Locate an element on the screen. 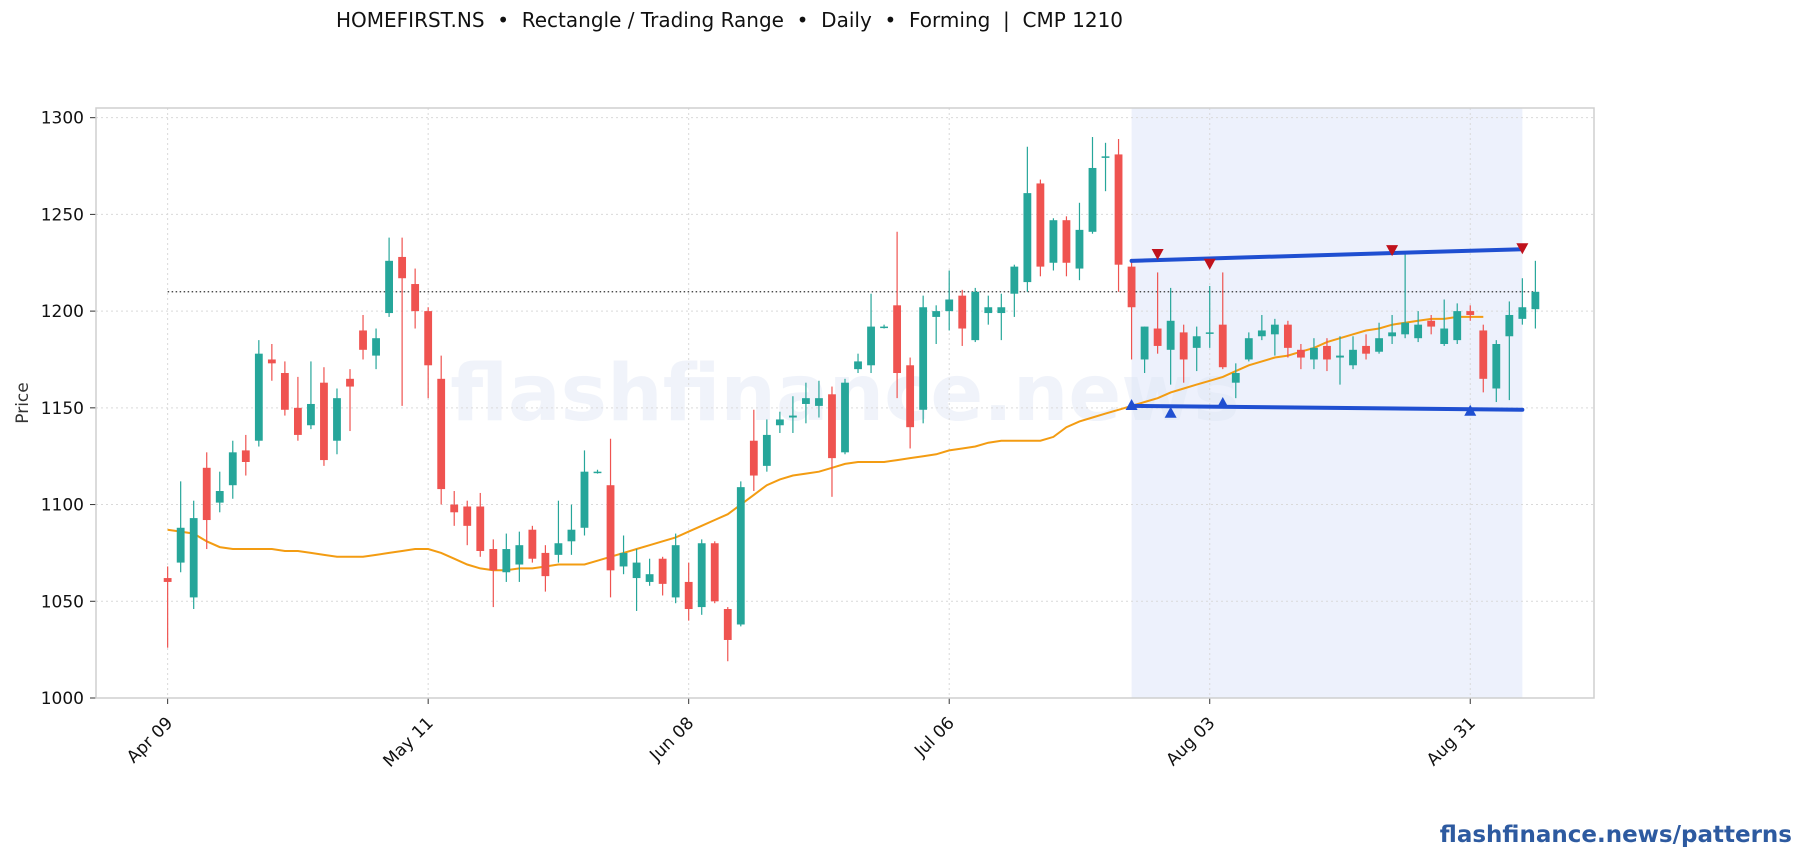 The image size is (1804, 860). footer-link: flashfinance.news/patterns is located at coordinates (1615, 835).